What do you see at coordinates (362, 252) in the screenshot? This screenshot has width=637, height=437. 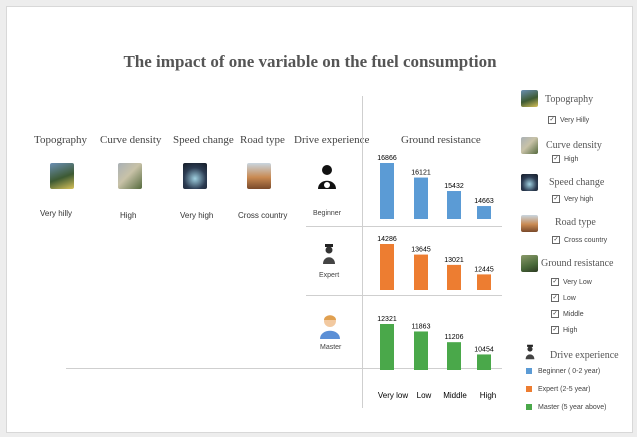 I see `chart-divider` at bounding box center [362, 252].